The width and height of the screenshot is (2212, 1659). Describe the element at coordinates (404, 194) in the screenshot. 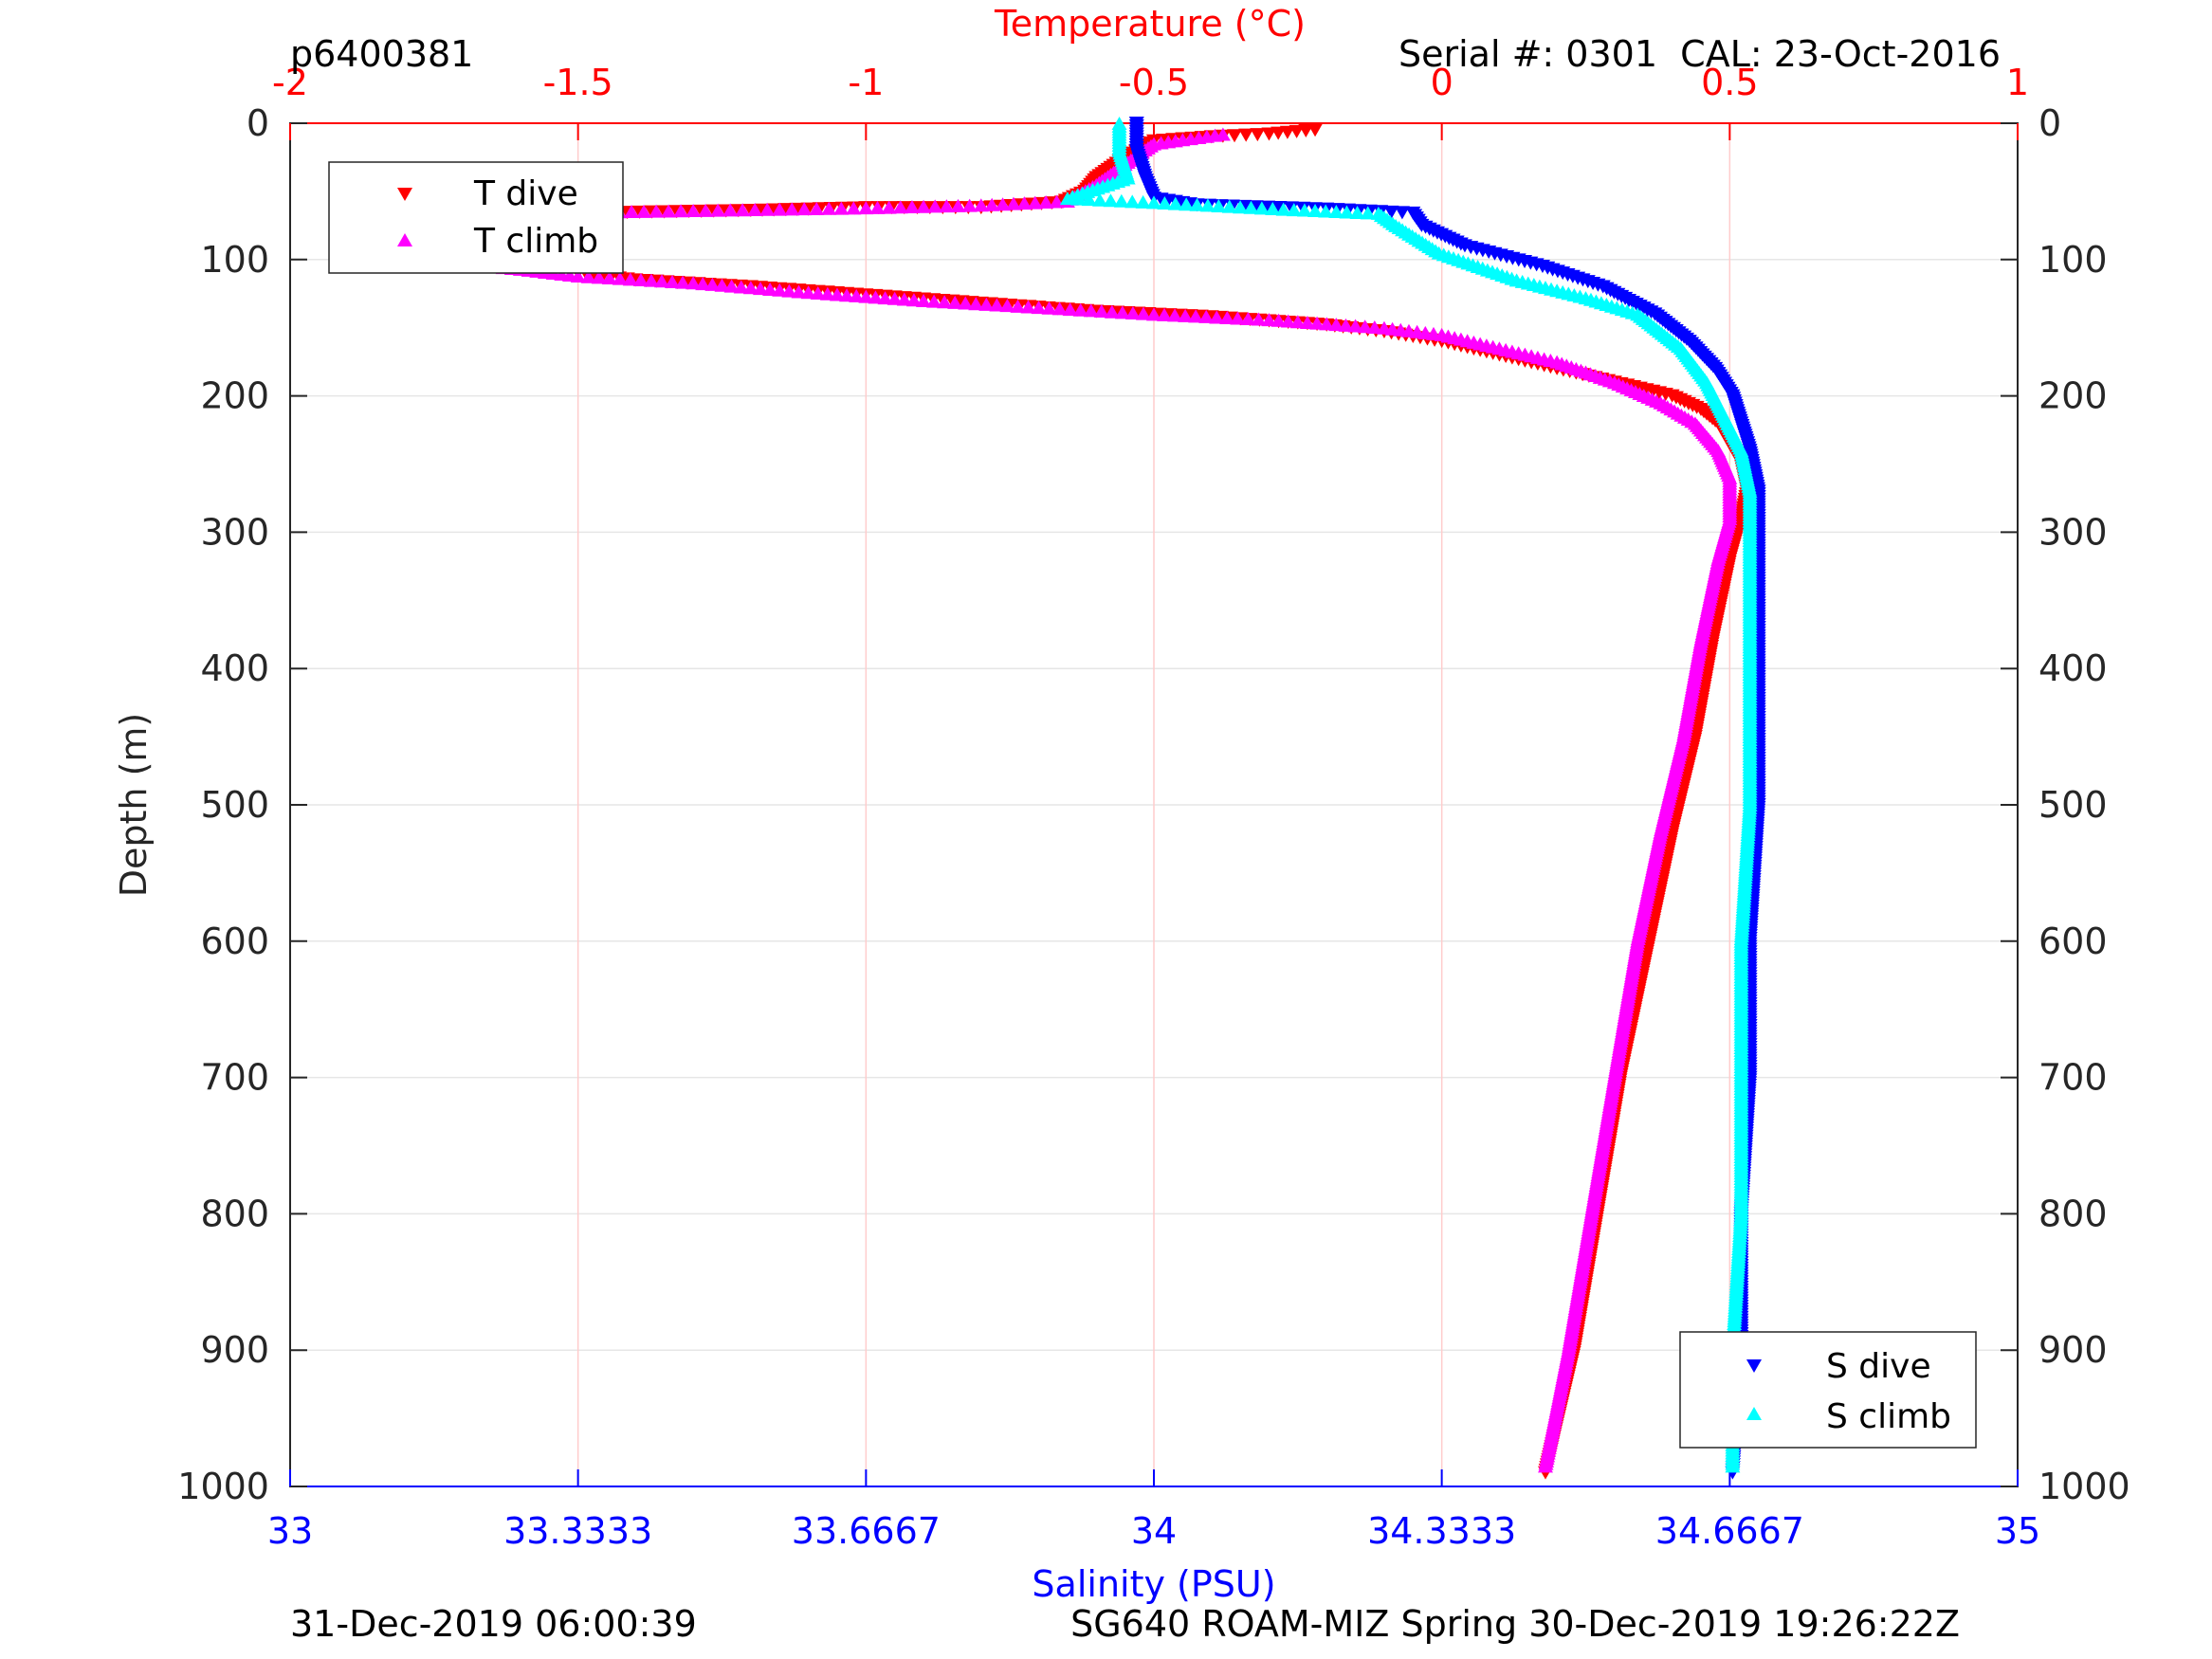

I see `t-dive-legend-marker` at that location.